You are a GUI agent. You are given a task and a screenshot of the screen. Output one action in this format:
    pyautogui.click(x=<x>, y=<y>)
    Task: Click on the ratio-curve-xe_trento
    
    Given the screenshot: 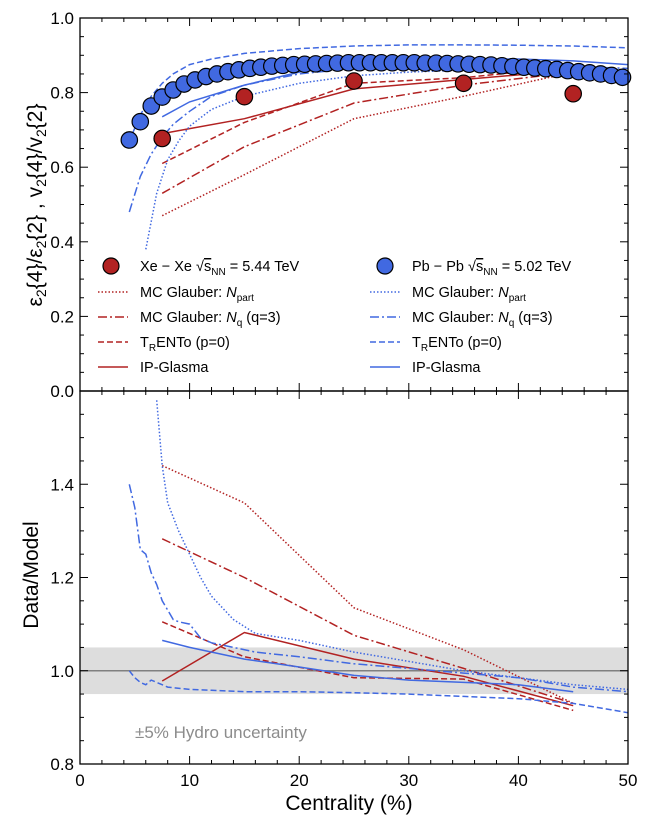 What is the action you would take?
    pyautogui.click(x=367, y=666)
    